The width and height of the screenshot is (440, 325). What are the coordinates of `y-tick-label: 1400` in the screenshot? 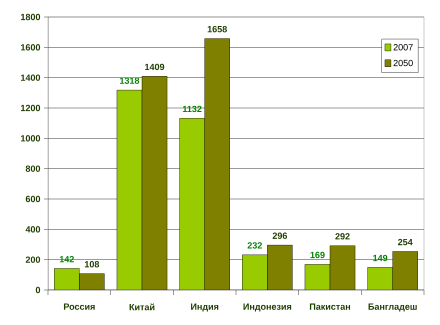 It's located at (30, 77).